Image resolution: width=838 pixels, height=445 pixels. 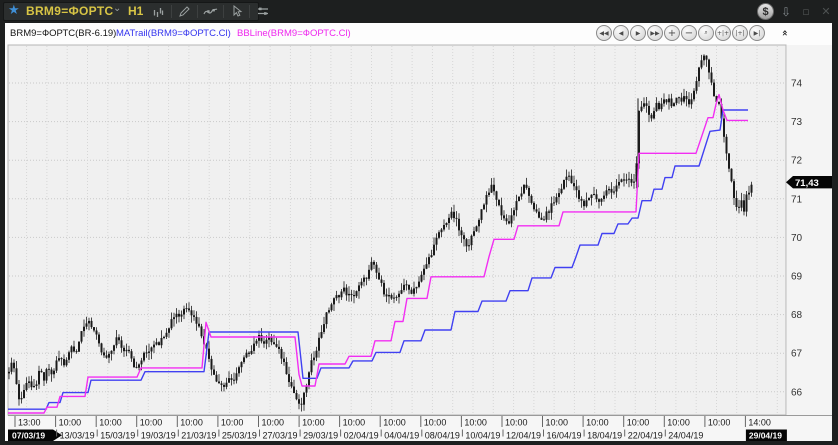 I want to click on y-axis-strip, so click(x=809, y=230).